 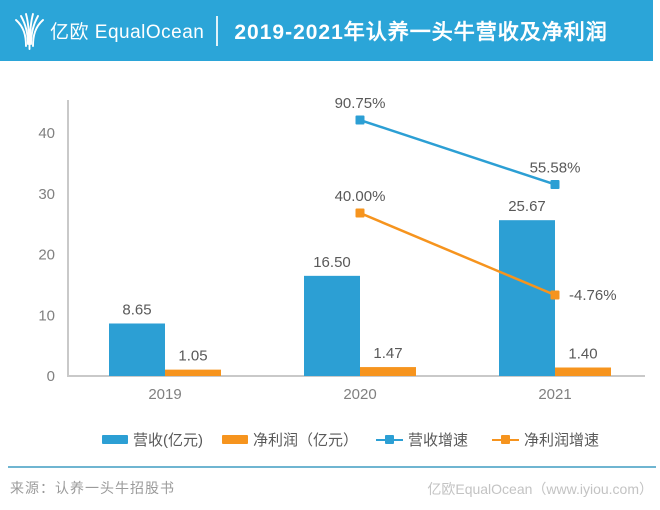 I want to click on legend-swatch-net-profit-growth-line, so click(x=505, y=439).